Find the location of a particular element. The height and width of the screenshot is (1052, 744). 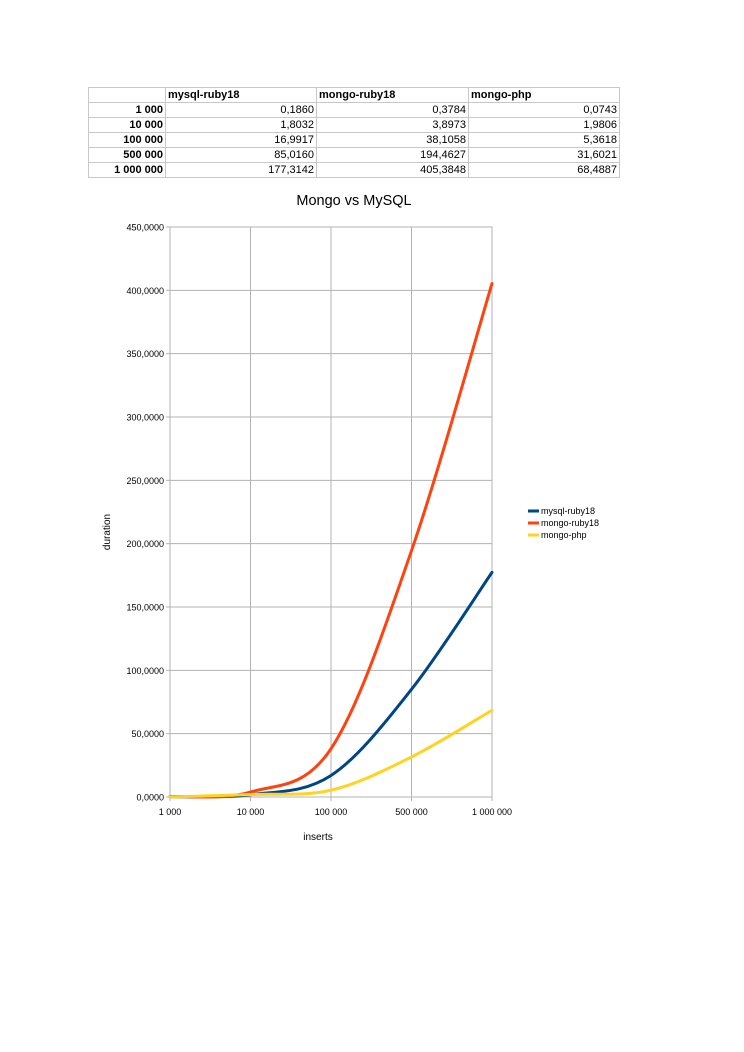

y-tick-label: 100,0000 is located at coordinates (145, 671).